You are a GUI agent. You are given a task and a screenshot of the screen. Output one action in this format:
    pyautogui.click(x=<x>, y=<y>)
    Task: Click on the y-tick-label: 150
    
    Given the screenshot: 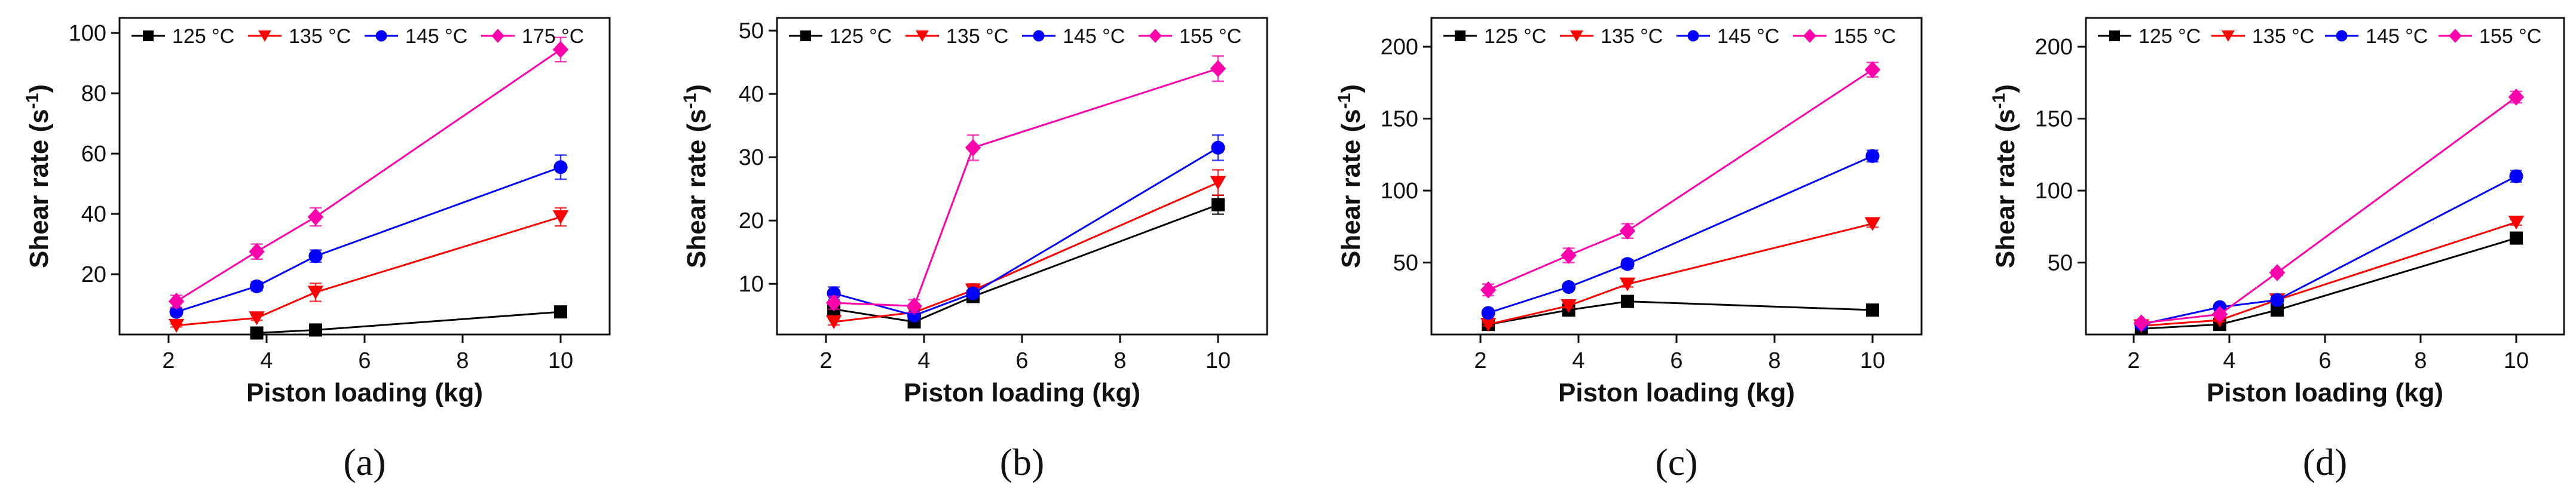 What is the action you would take?
    pyautogui.click(x=2054, y=119)
    